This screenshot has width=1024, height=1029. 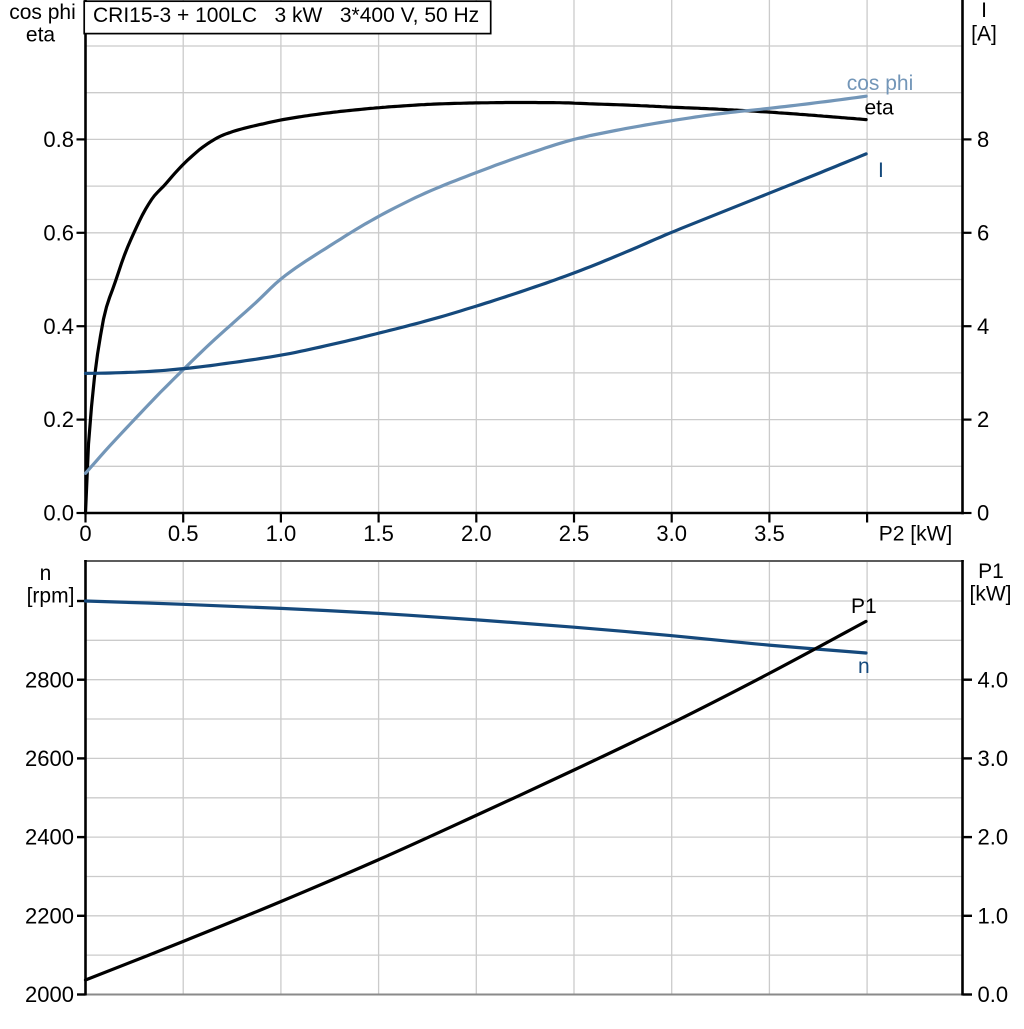 I want to click on svg-text: 2600, so click(x=49, y=758).